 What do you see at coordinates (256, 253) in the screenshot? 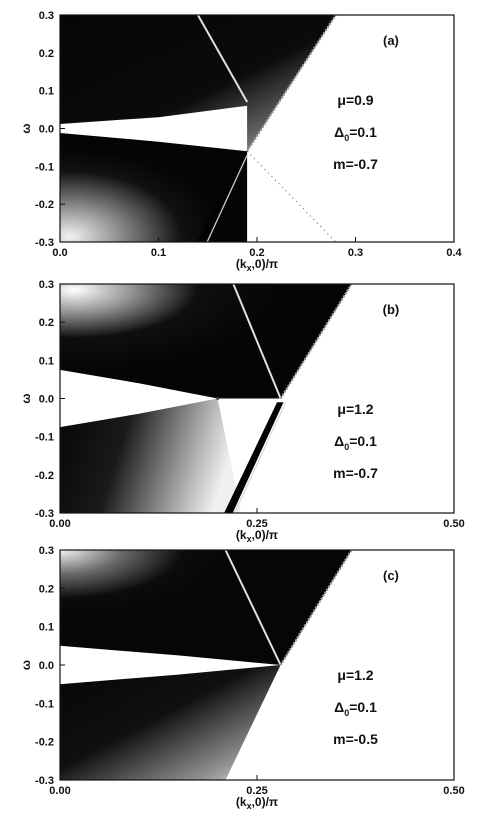
I see `x-tick-label: 0.2` at bounding box center [256, 253].